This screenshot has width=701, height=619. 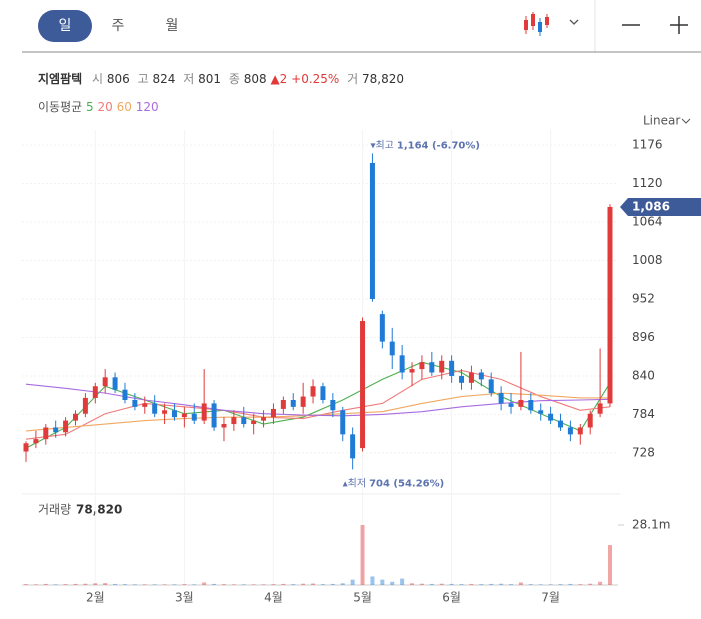 I want to click on last-price-label: 1,086, so click(x=651, y=206).